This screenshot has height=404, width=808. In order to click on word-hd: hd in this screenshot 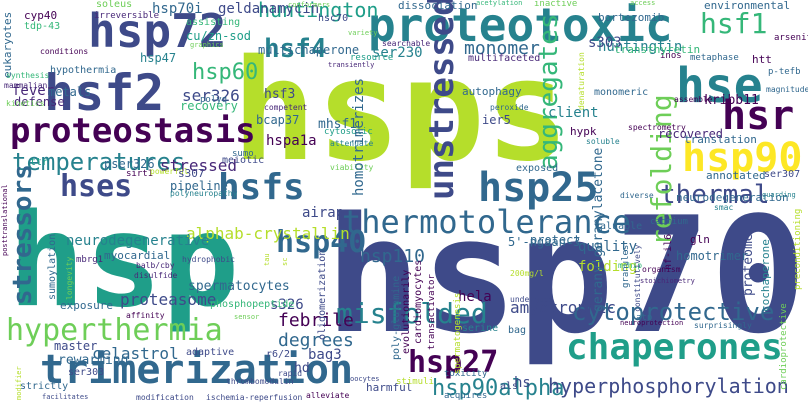, I will do `click(302, 368)`.